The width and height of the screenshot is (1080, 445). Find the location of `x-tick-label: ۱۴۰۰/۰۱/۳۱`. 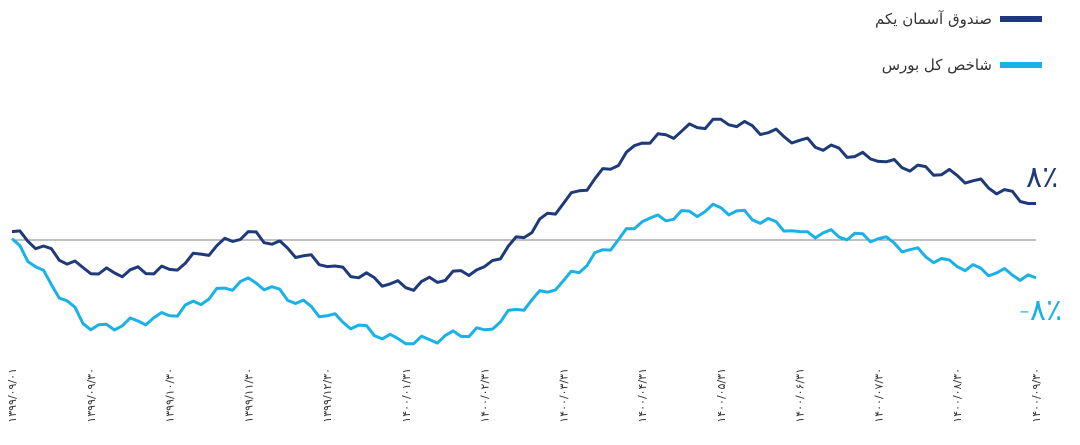

x-tick-label: ۱۴۰۰/۰۱/۳۱ is located at coordinates (406, 395).